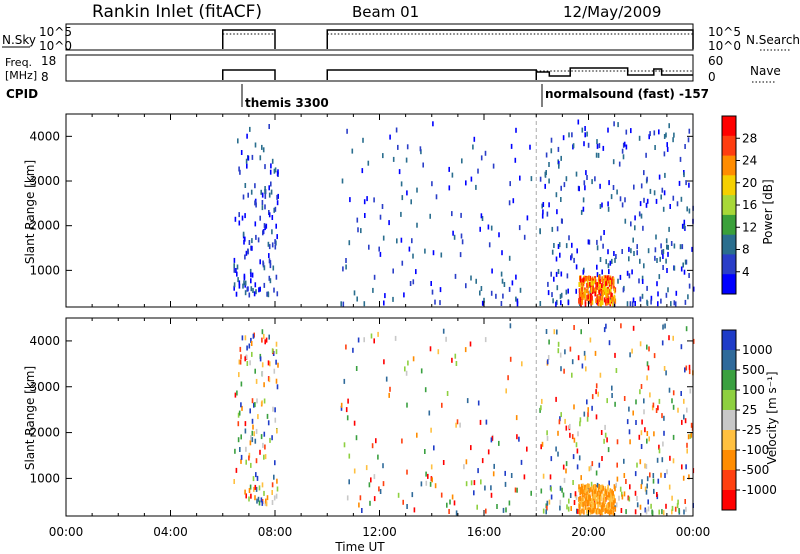  What do you see at coordinates (749, 227) in the screenshot?
I see `power-cbar-label-4: 12` at bounding box center [749, 227].